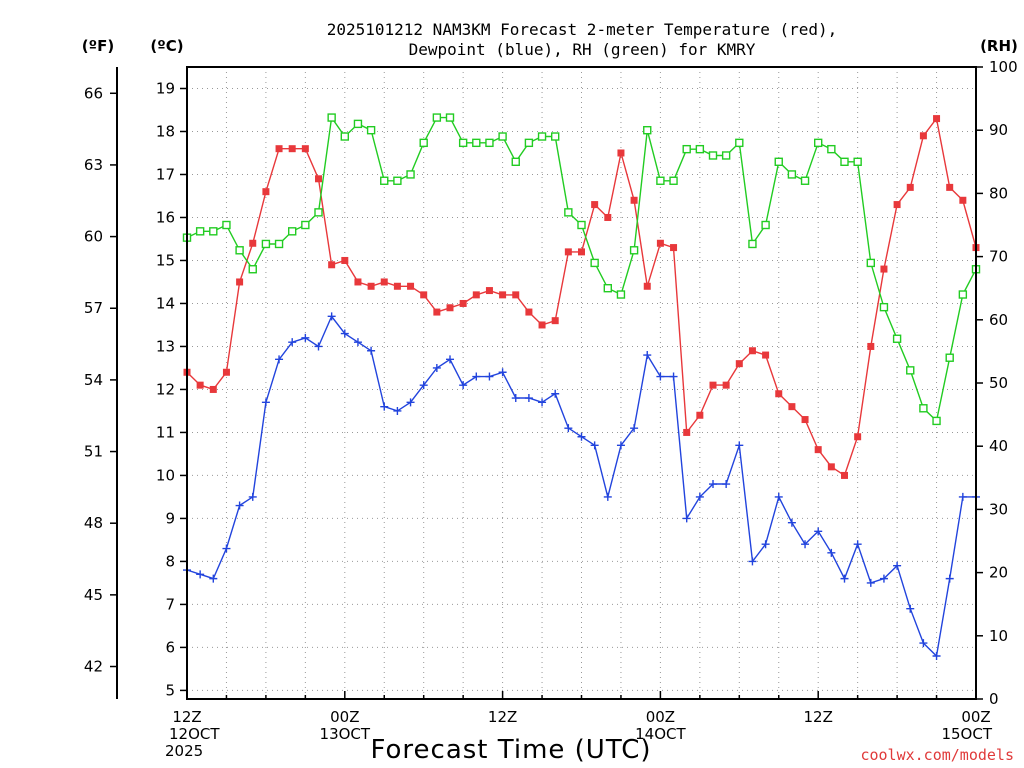 Image resolution: width=1024 pixels, height=768 pixels. What do you see at coordinates (998, 446) in the screenshot?
I see `rh-tick-label: 40` at bounding box center [998, 446].